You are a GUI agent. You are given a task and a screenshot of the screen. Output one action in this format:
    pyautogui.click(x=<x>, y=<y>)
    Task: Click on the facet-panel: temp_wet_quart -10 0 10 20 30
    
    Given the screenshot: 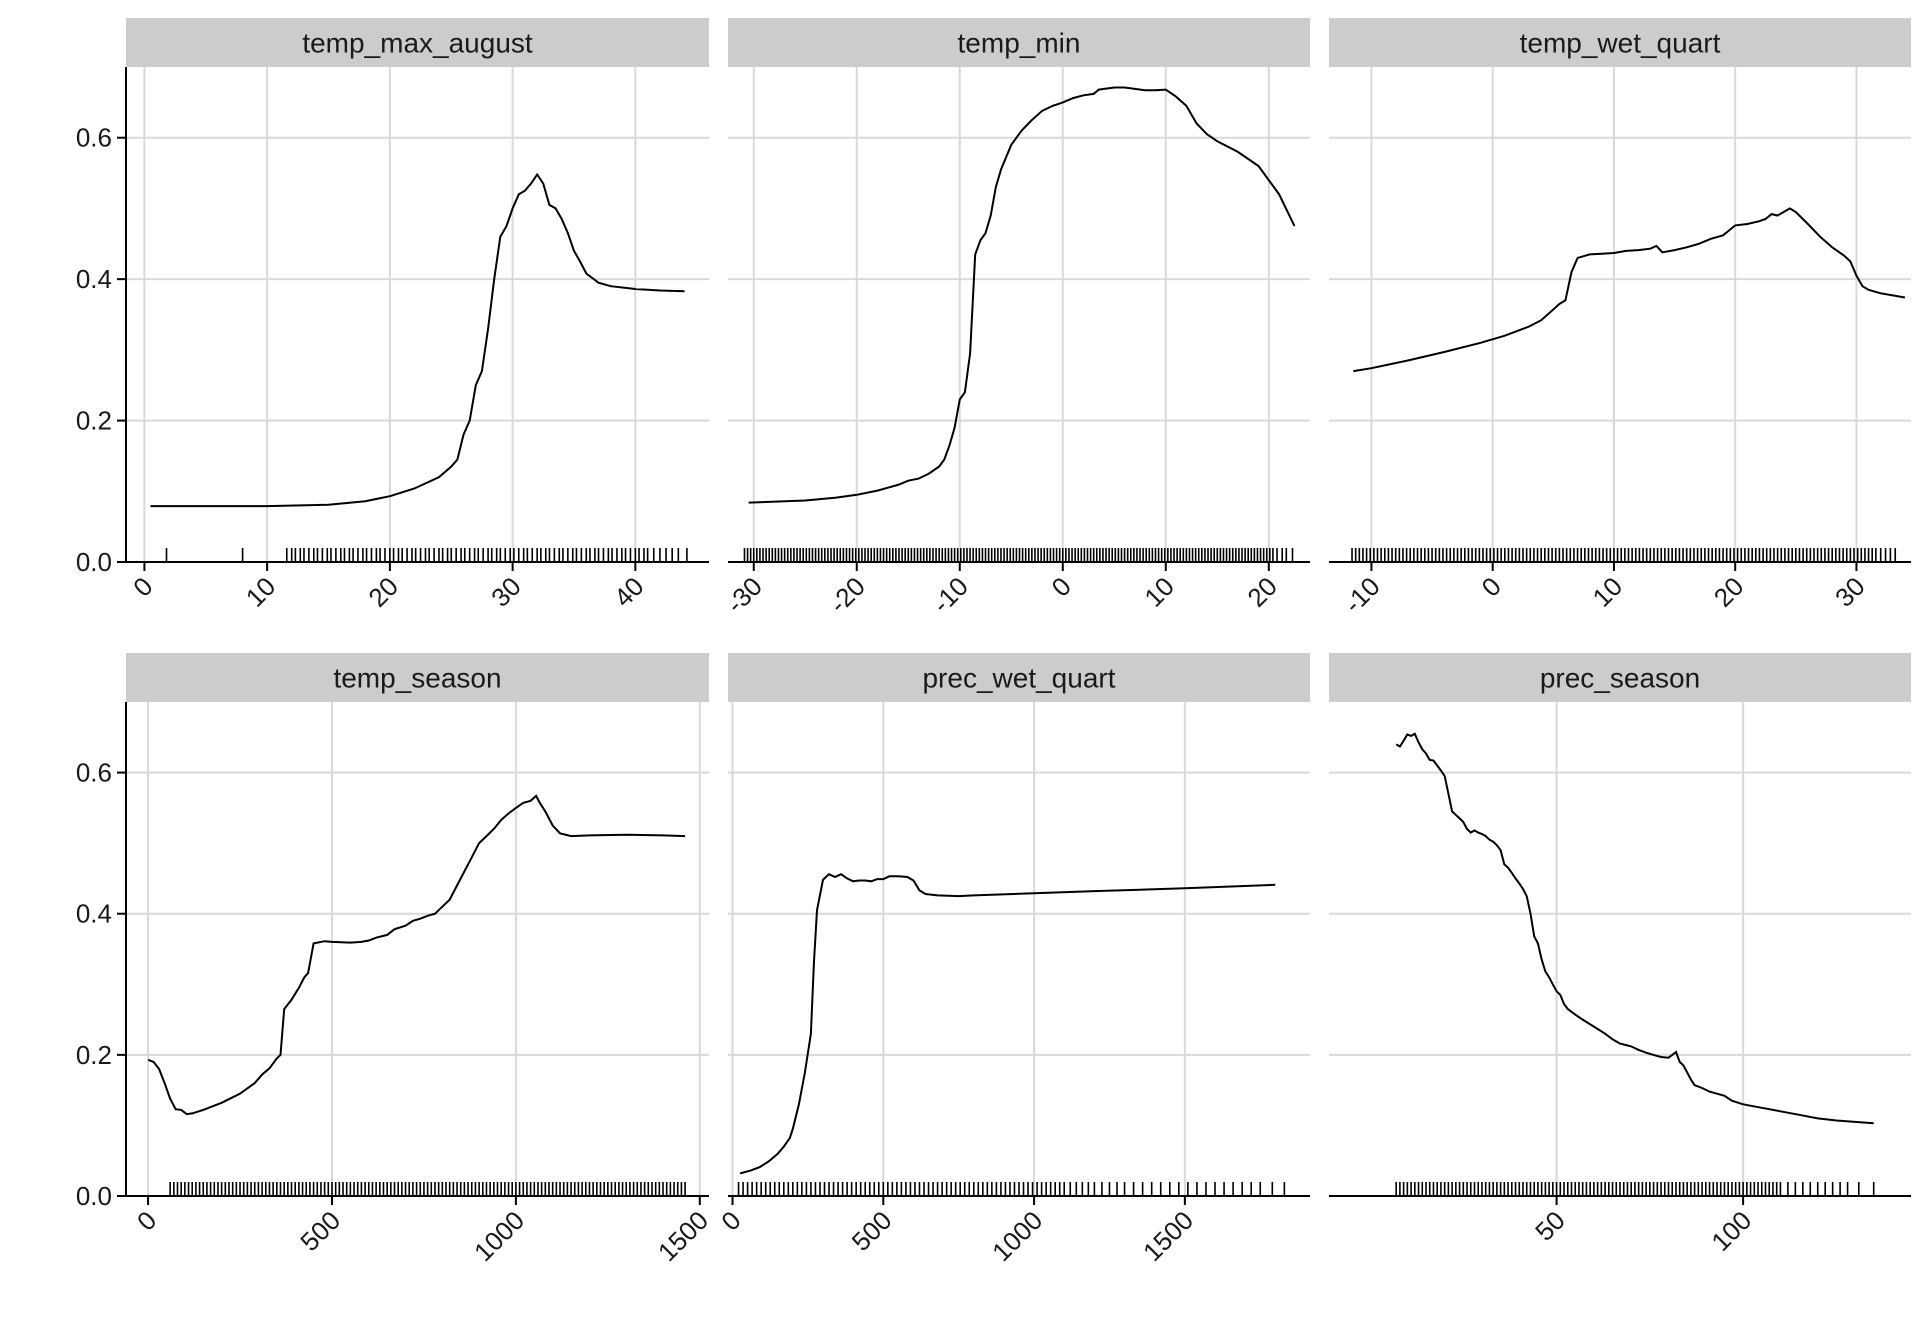 What is the action you would take?
    pyautogui.click(x=1620, y=318)
    